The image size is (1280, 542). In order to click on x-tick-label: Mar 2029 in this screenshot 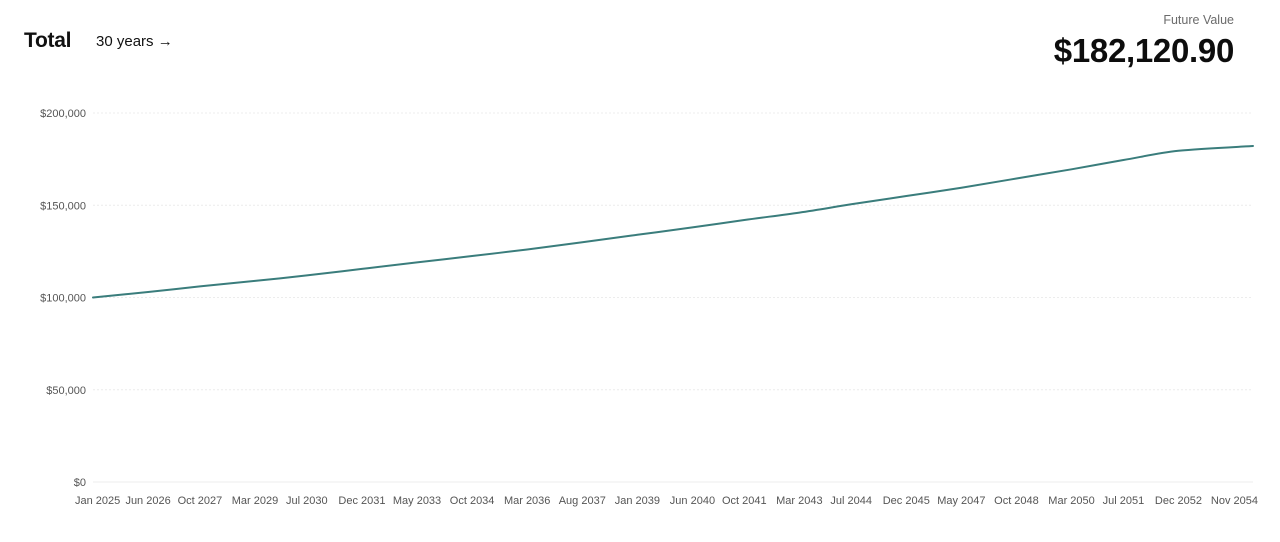, I will do `click(255, 501)`.